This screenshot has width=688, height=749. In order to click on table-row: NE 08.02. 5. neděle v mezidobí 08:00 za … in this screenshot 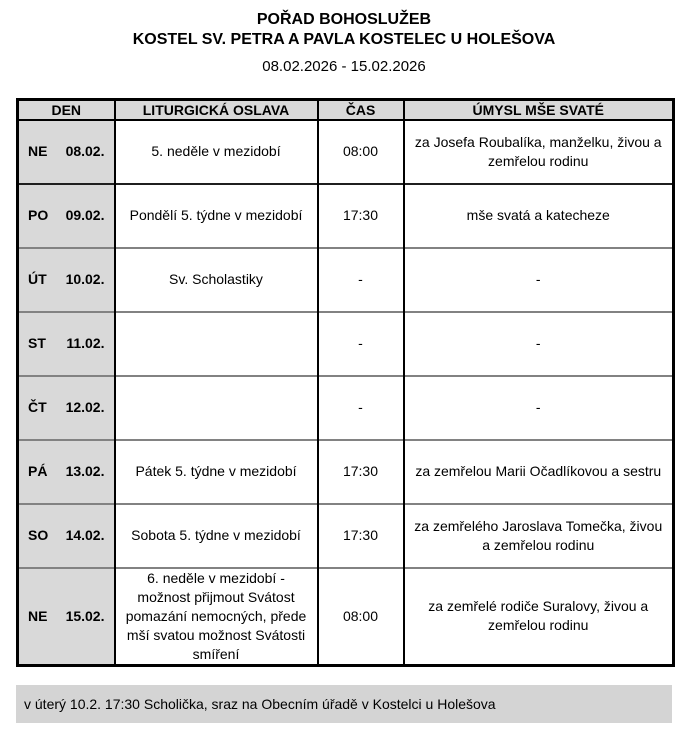, I will do `click(345, 151)`.